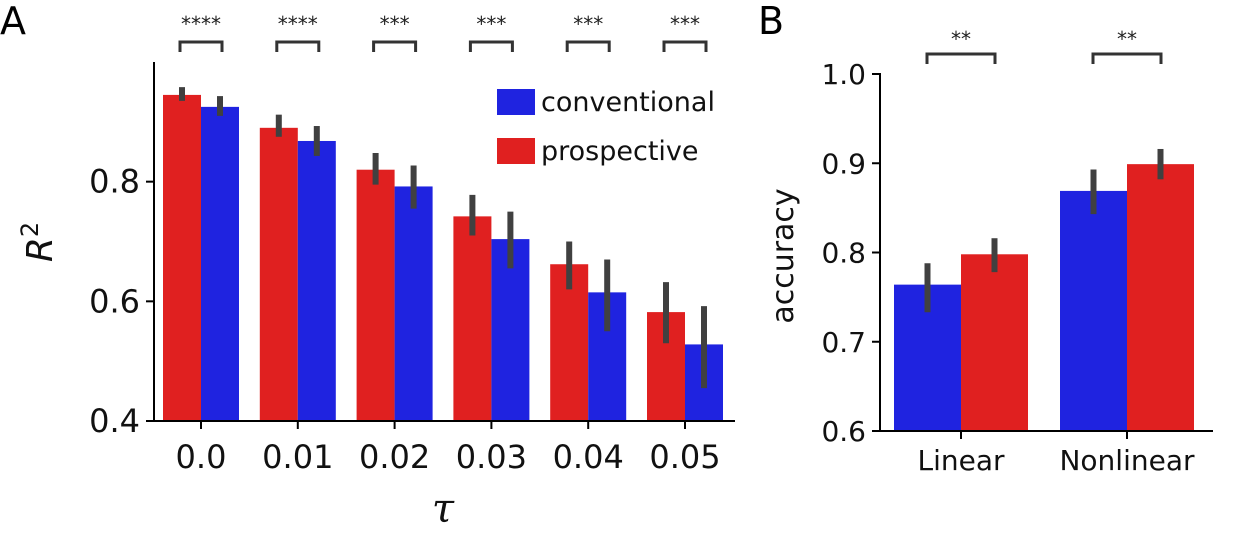  Describe the element at coordinates (201, 24) in the screenshot. I see `sig-label-0.0: ****` at that location.